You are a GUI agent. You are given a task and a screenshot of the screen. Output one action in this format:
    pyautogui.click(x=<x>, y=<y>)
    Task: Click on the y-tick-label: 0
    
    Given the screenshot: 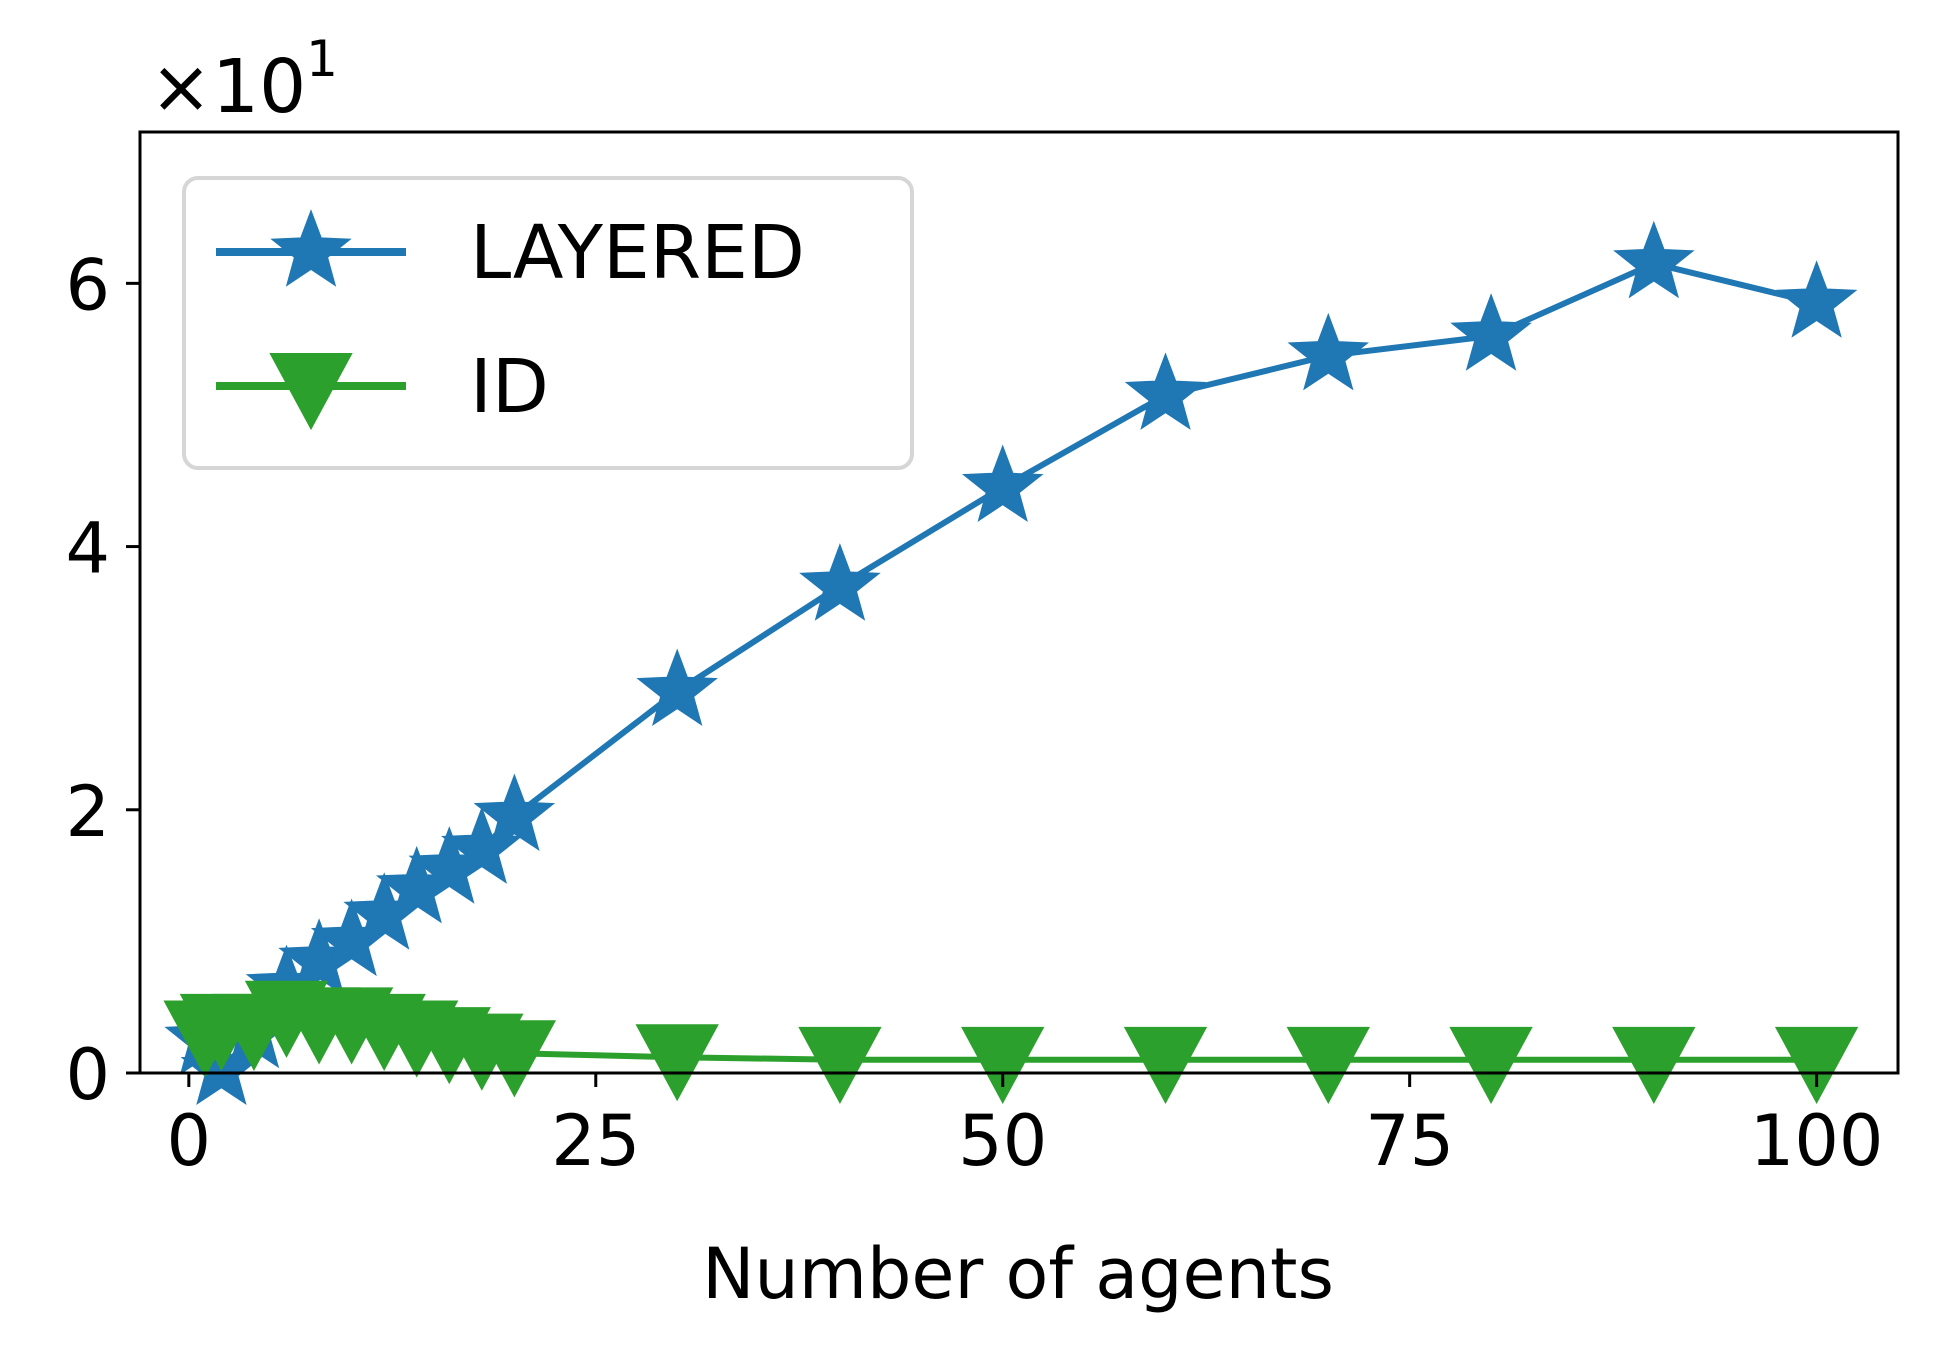 What is the action you would take?
    pyautogui.click(x=87, y=1075)
    